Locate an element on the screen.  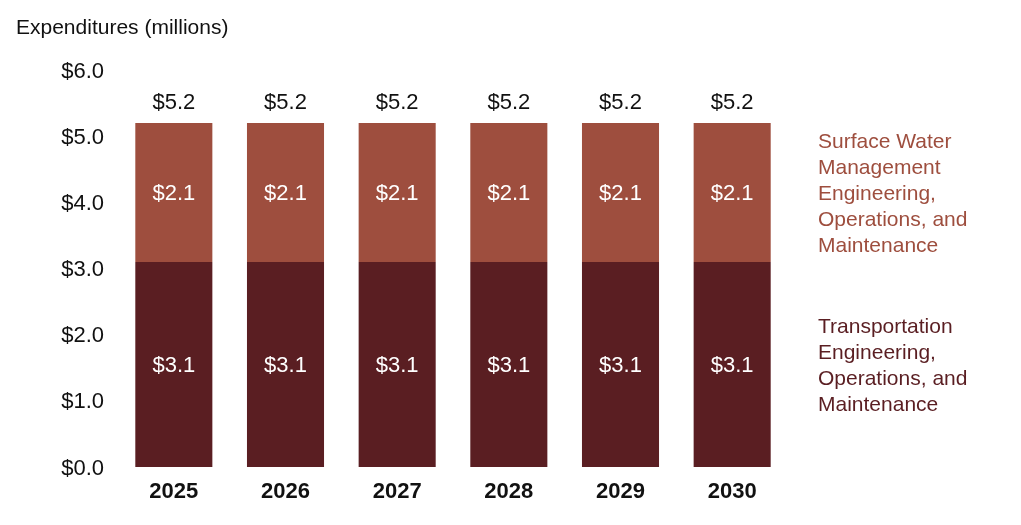
y-tick-label: $1.0 is located at coordinates (82, 401).